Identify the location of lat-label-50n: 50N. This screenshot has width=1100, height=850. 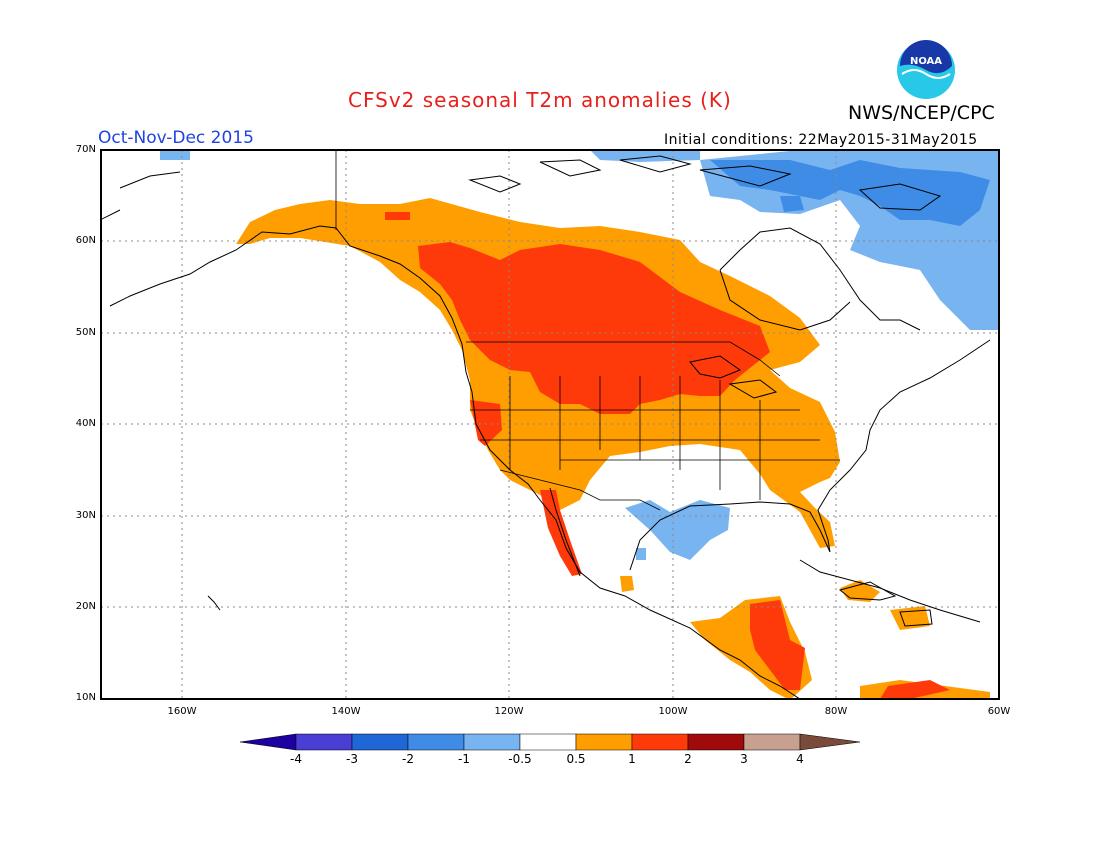
(85, 332).